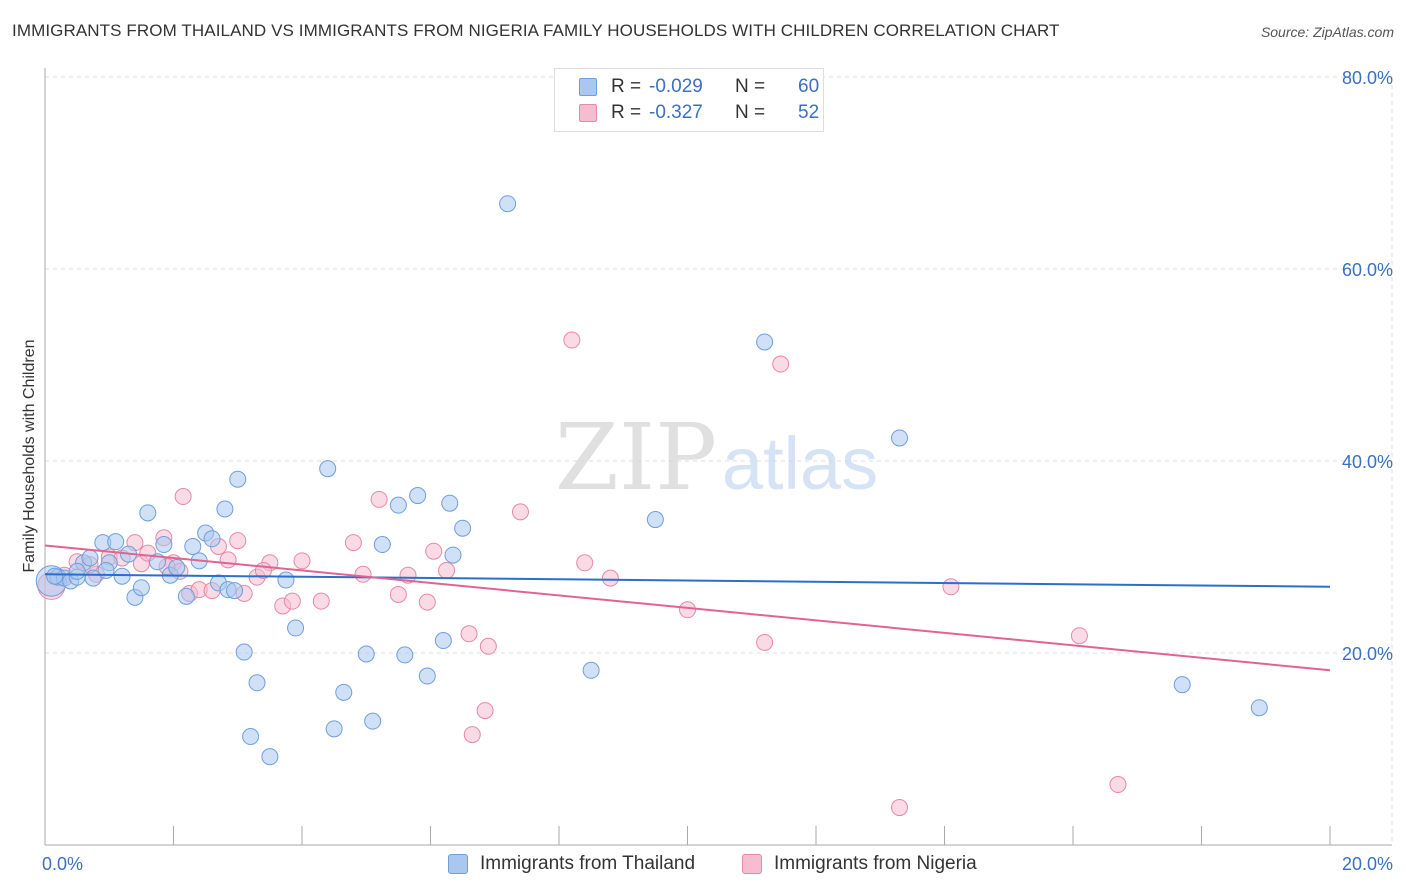 Image resolution: width=1406 pixels, height=892 pixels. Describe the element at coordinates (588, 87) in the screenshot. I see `thailand-swatch` at that location.